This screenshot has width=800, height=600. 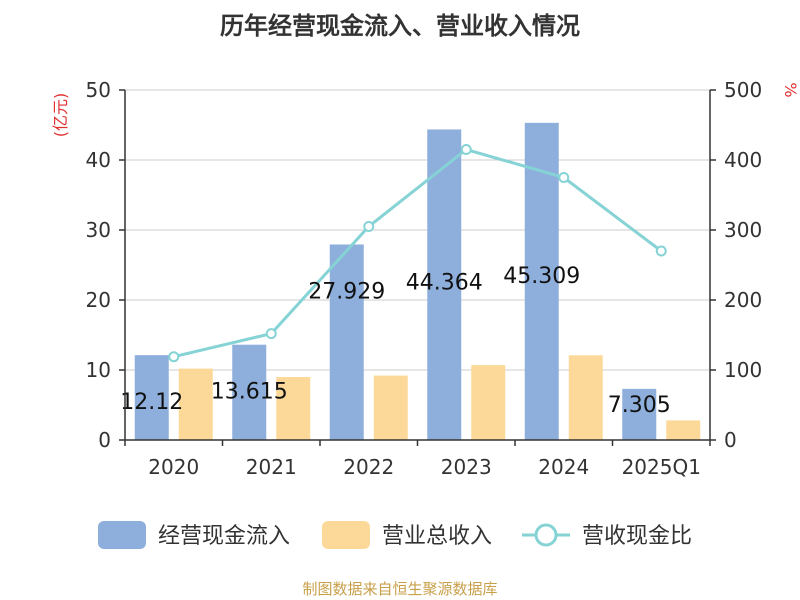 I want to click on left-axis-unit: (亿元), so click(x=60, y=115).